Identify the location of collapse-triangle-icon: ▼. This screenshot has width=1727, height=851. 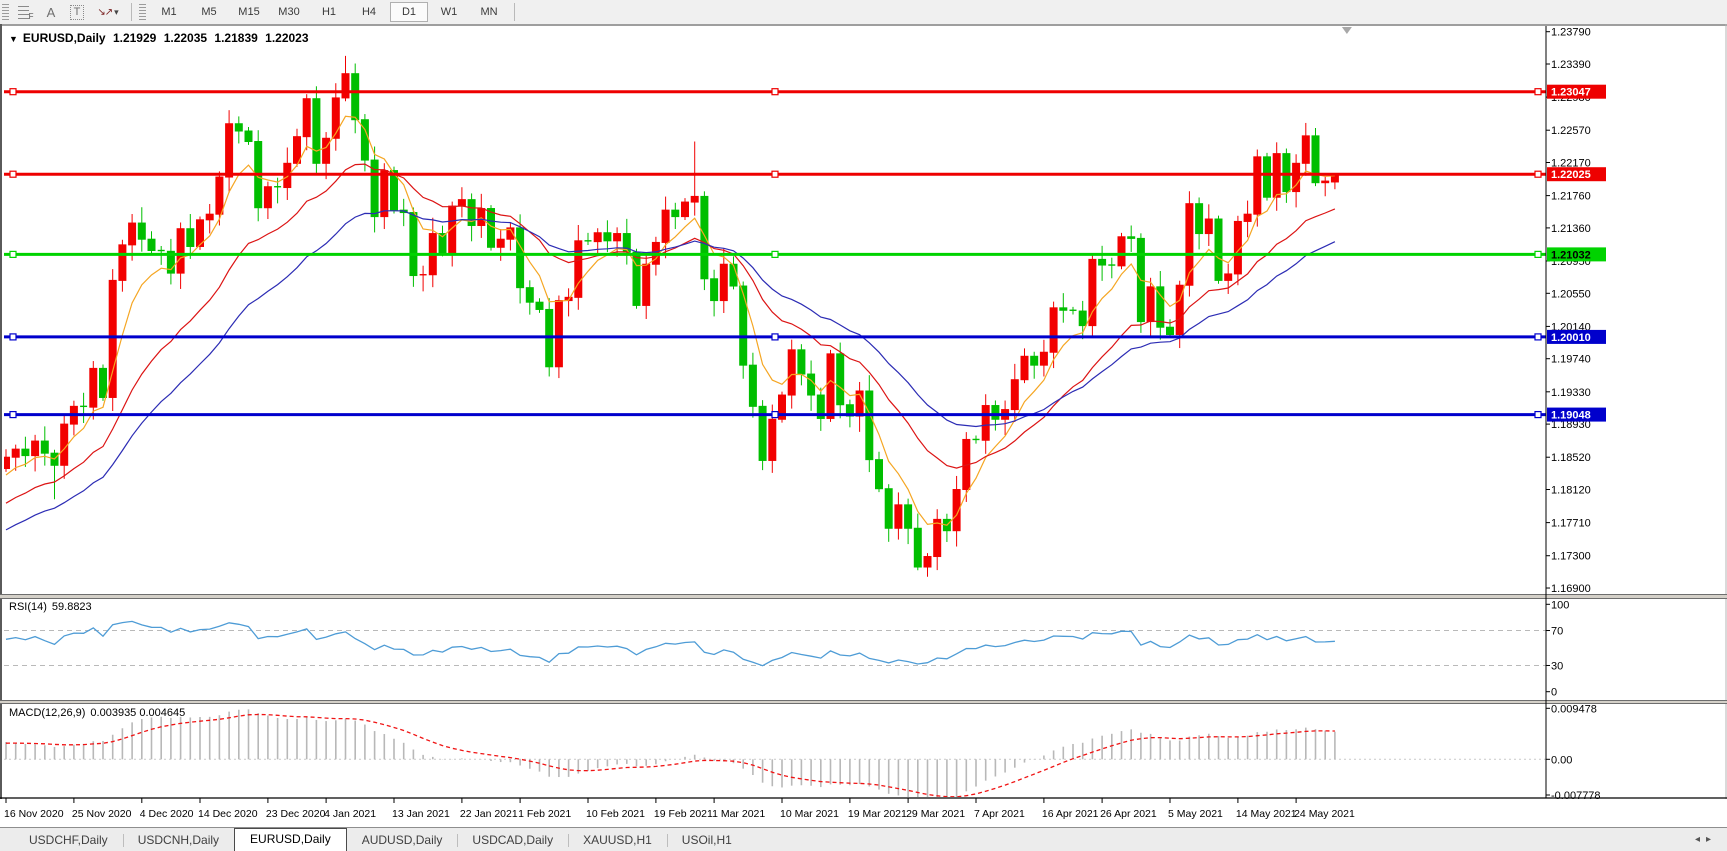
(13, 39).